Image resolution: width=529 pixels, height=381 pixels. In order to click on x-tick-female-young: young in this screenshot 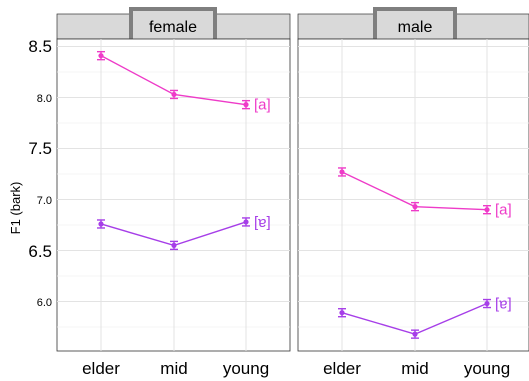, I will do `click(246, 368)`.